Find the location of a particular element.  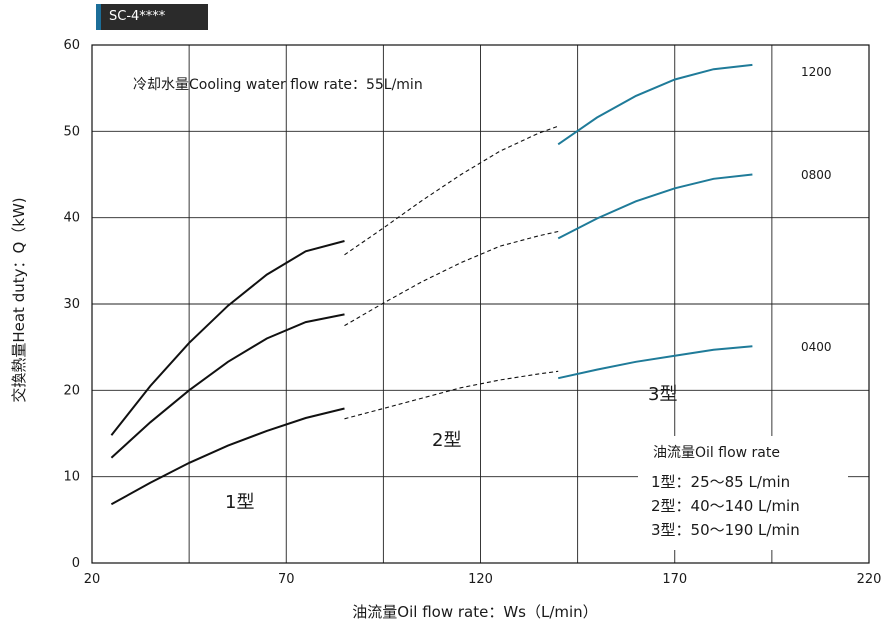

x-tick-170: 170 is located at coordinates (674, 579).